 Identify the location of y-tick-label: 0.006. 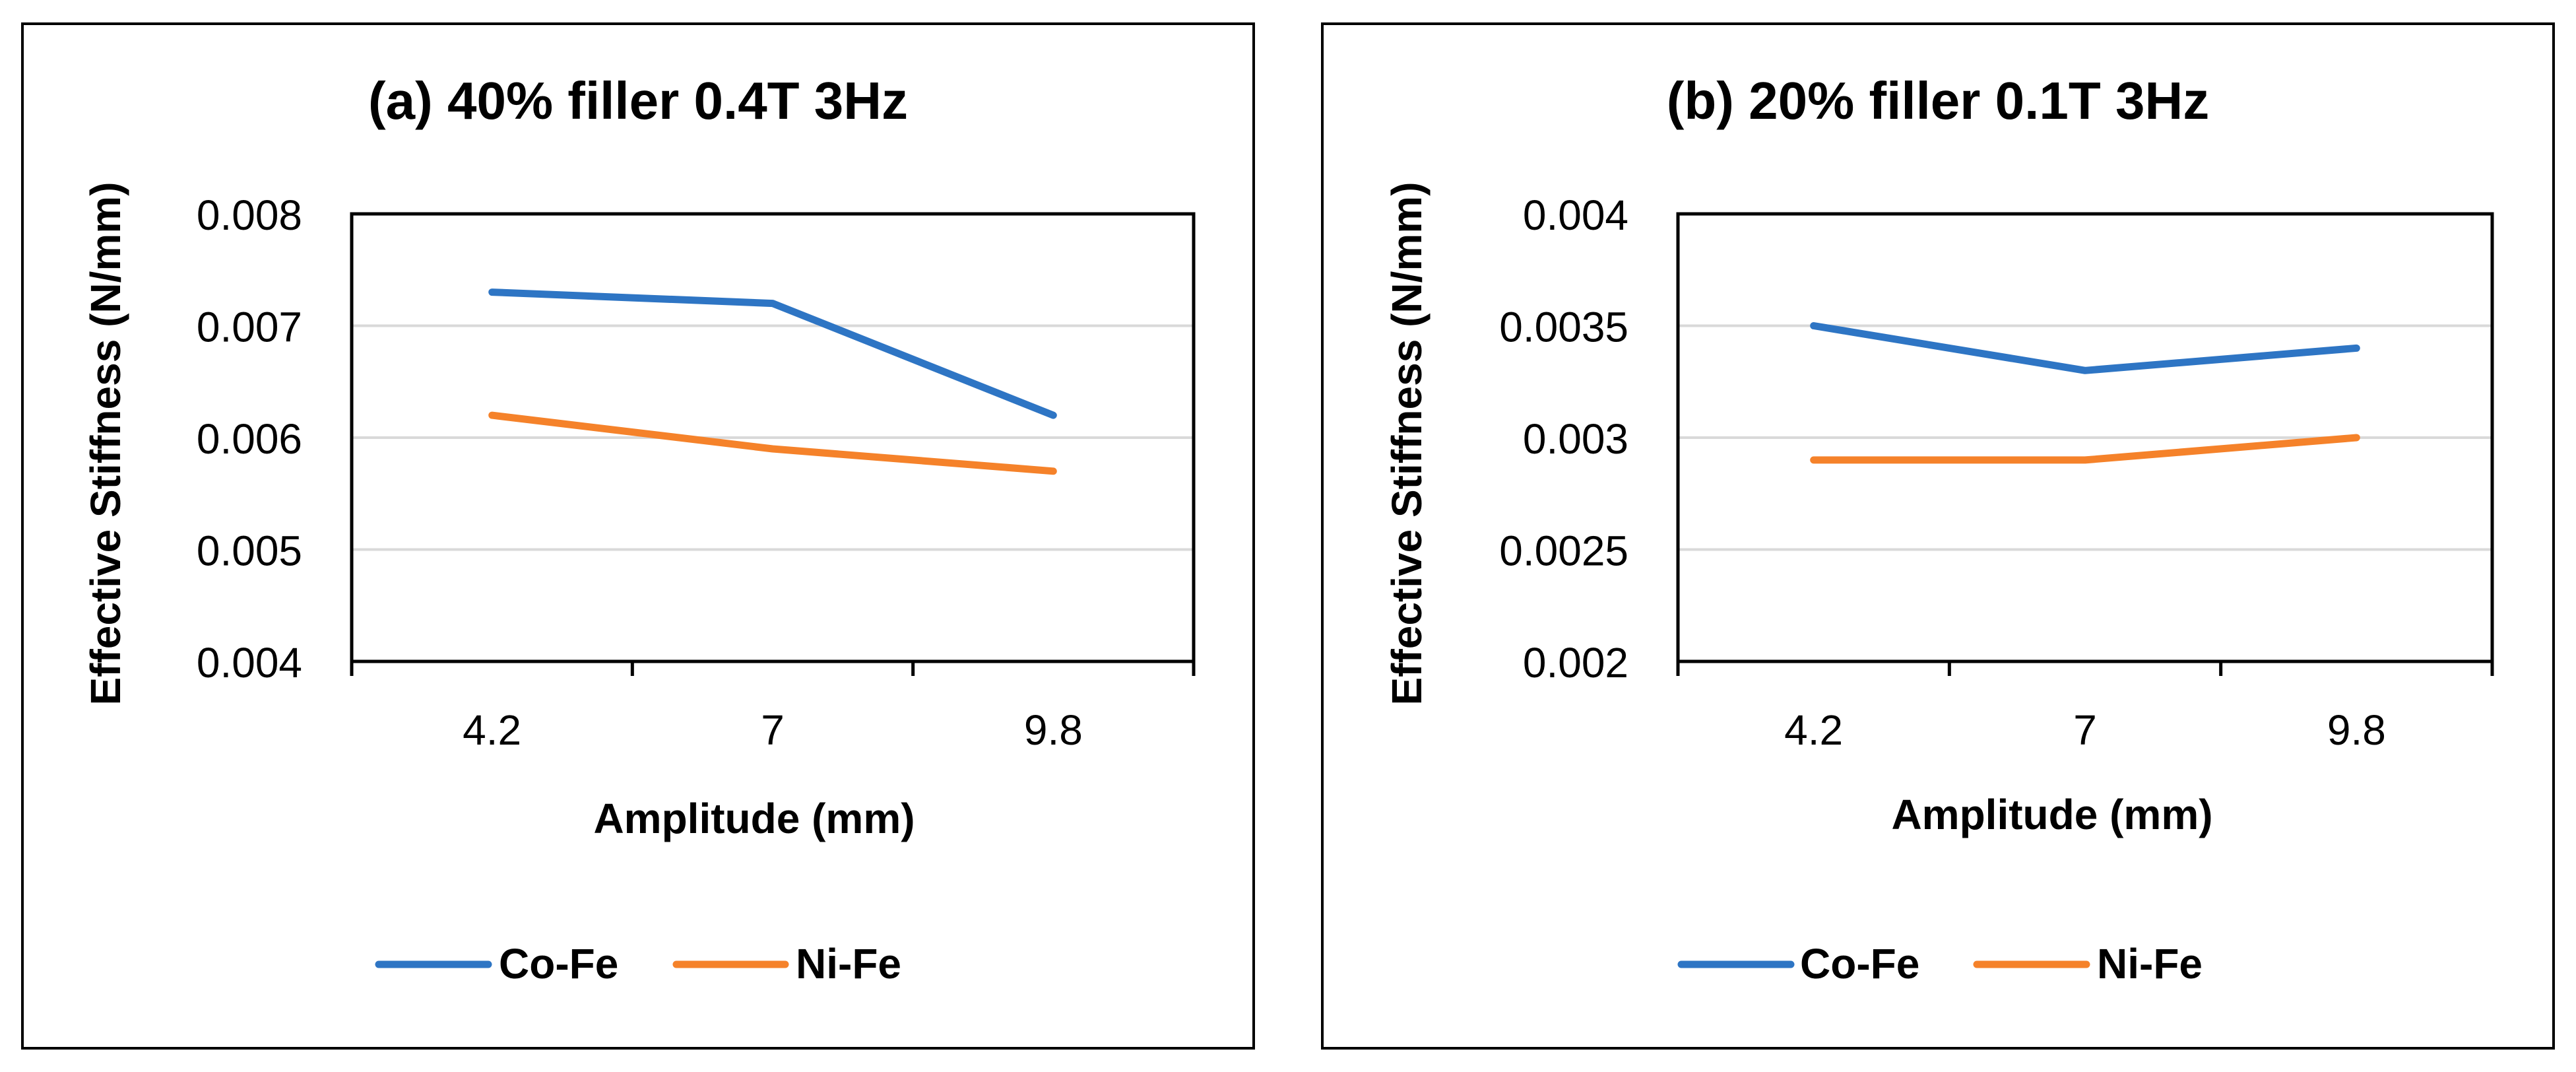
(249, 439).